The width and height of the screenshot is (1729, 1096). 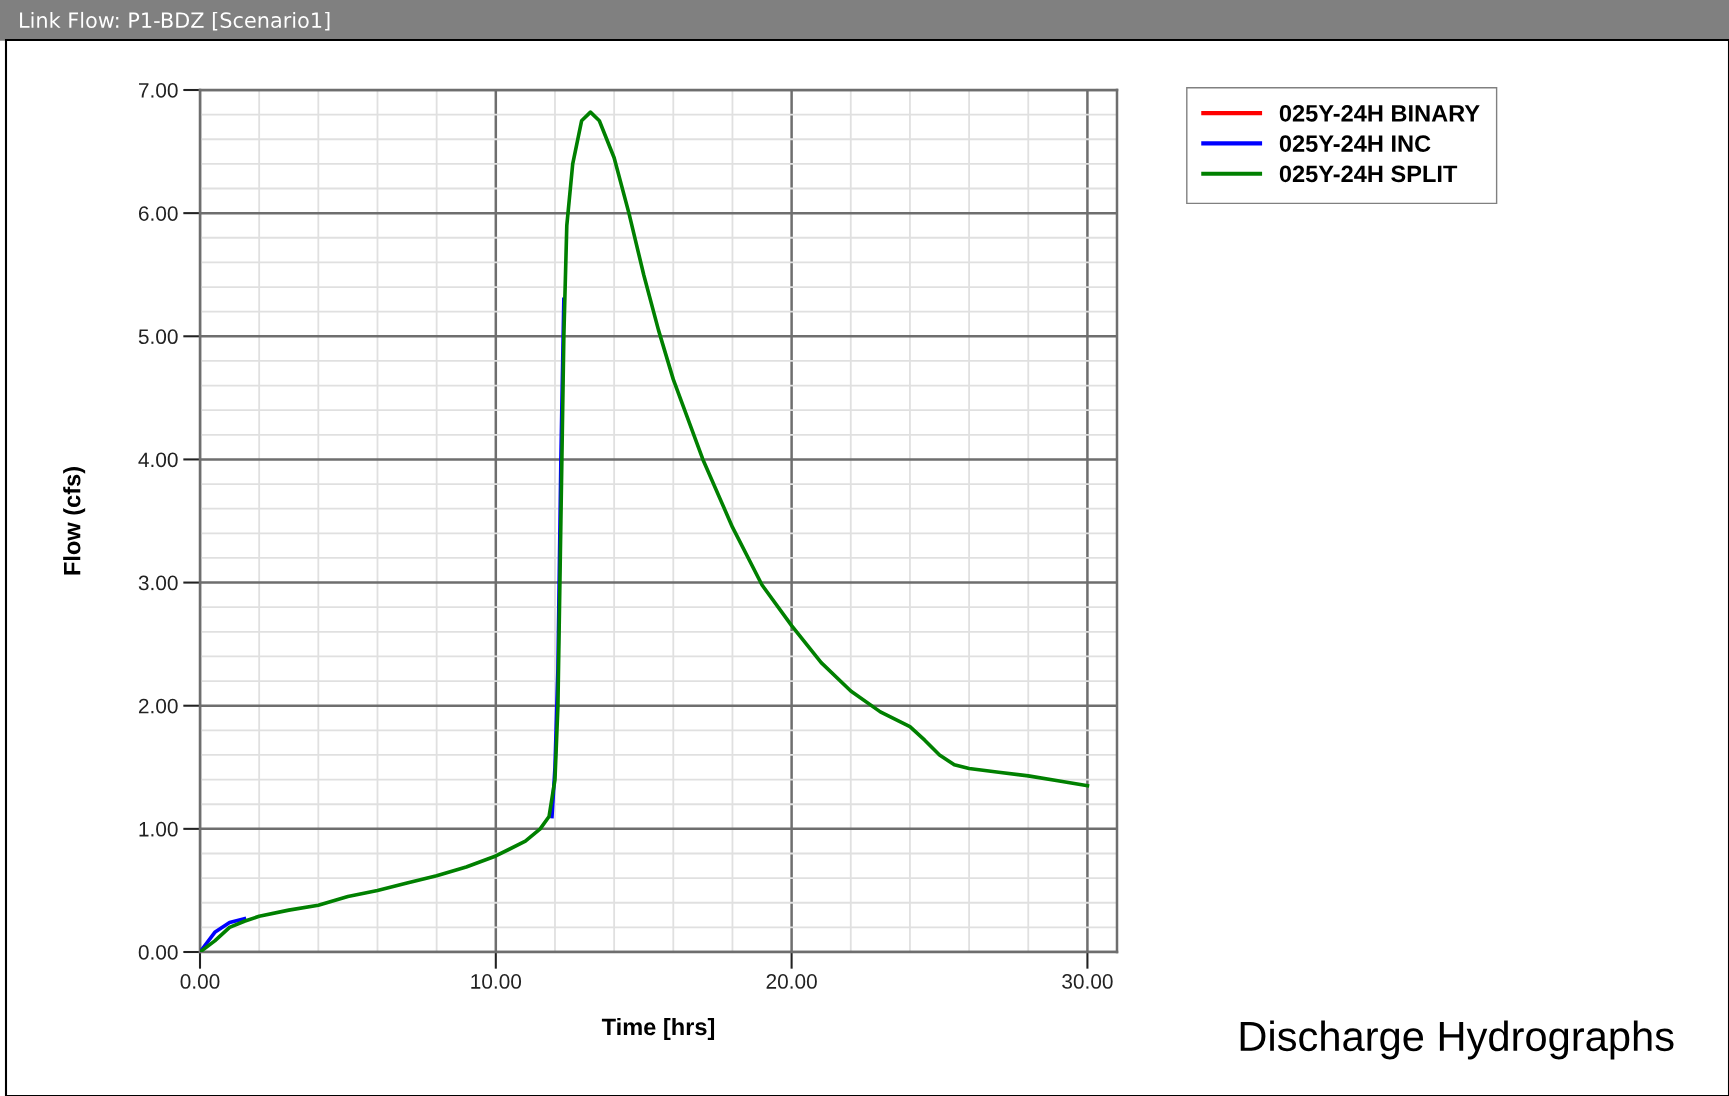 I want to click on y-tick-label: 0.00, so click(x=158, y=952).